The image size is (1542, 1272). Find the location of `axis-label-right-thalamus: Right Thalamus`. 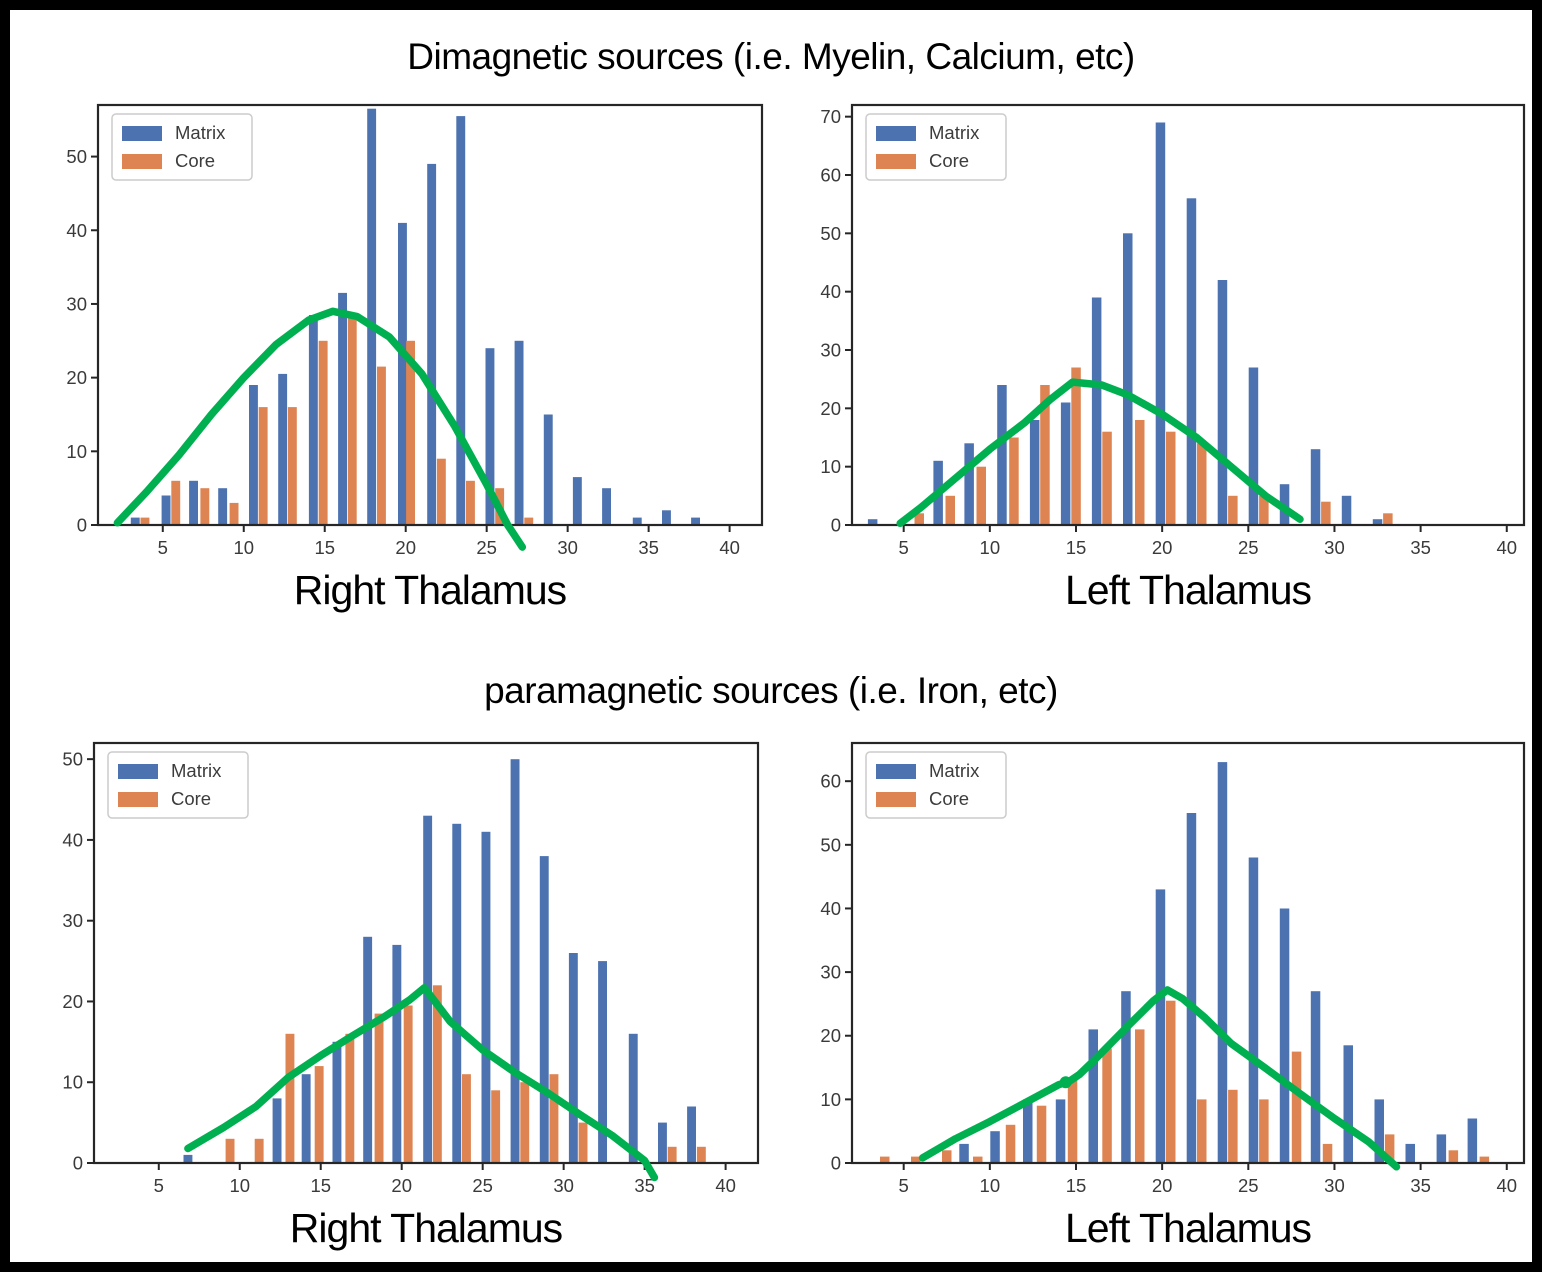

axis-label-right-thalamus: Right Thalamus is located at coordinates (426, 1228).